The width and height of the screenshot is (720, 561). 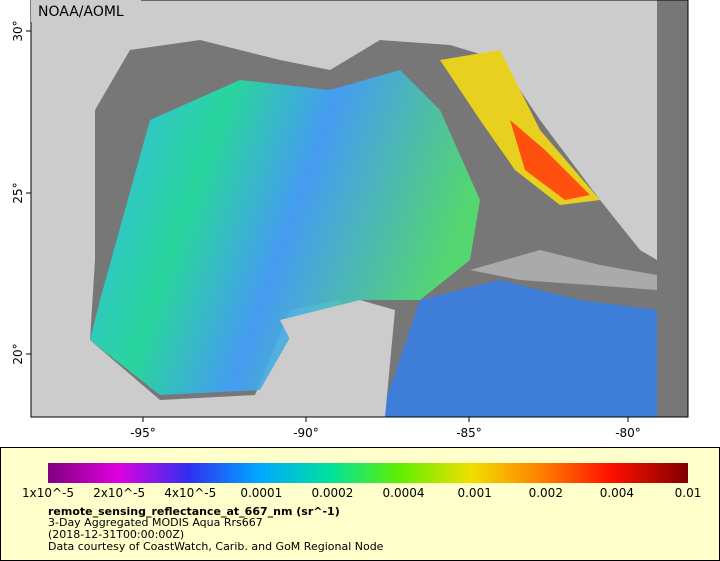 I want to click on shelf-very-high, so click(x=550, y=160).